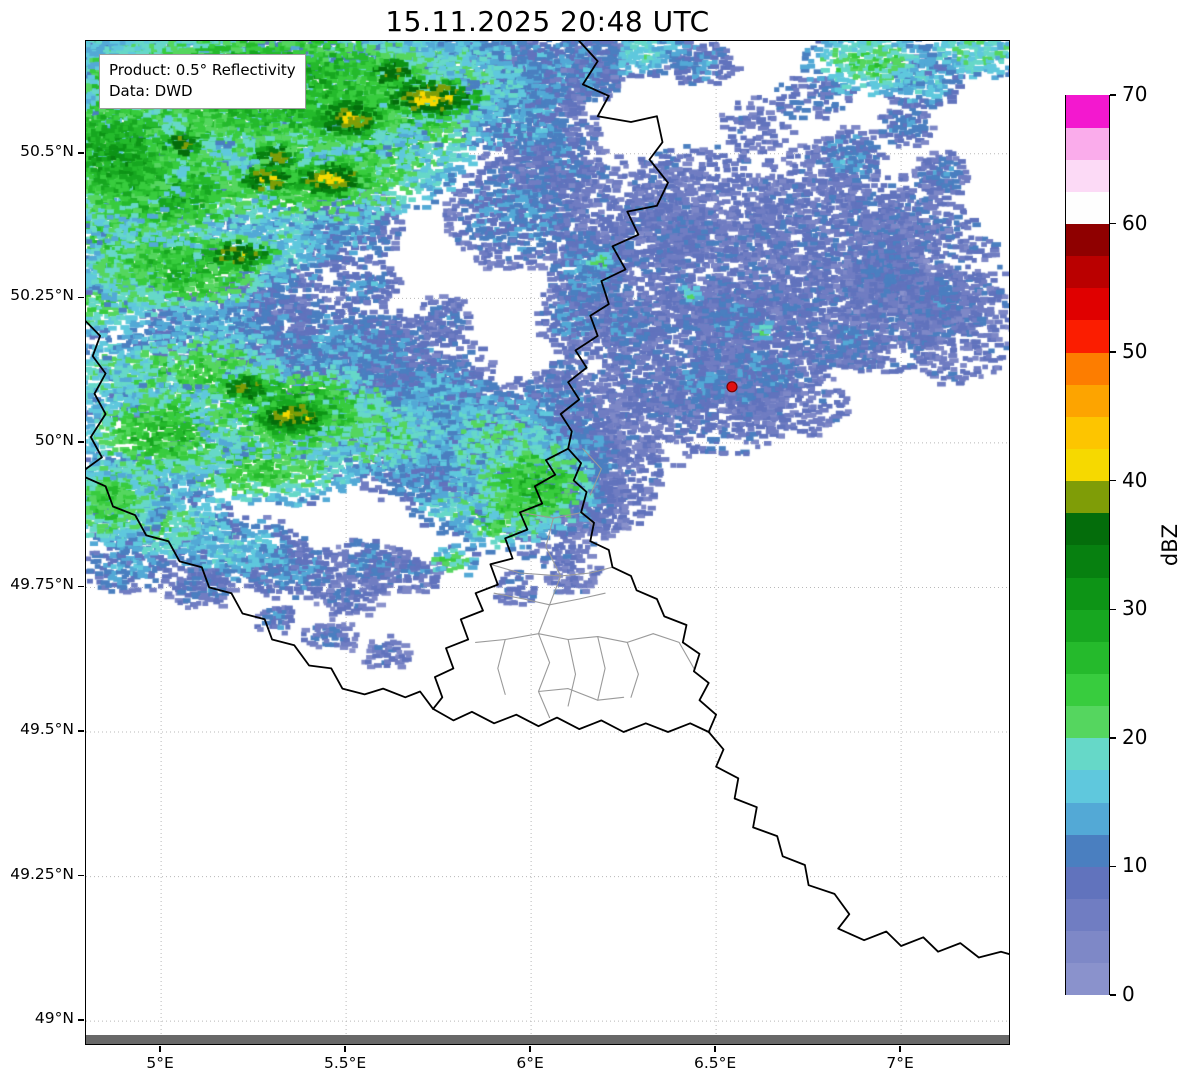 The width and height of the screenshot is (1202, 1081). I want to click on y-axis-ticklabel: 50.25°N, so click(42, 295).